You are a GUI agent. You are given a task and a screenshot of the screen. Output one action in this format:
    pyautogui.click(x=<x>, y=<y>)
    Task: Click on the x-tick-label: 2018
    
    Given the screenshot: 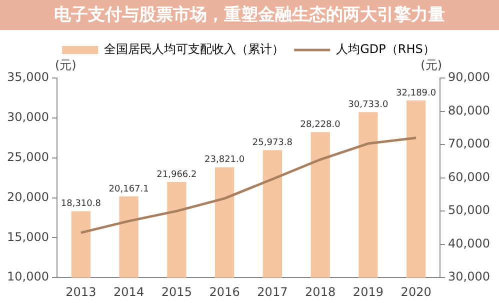 What is the action you would take?
    pyautogui.click(x=320, y=291)
    